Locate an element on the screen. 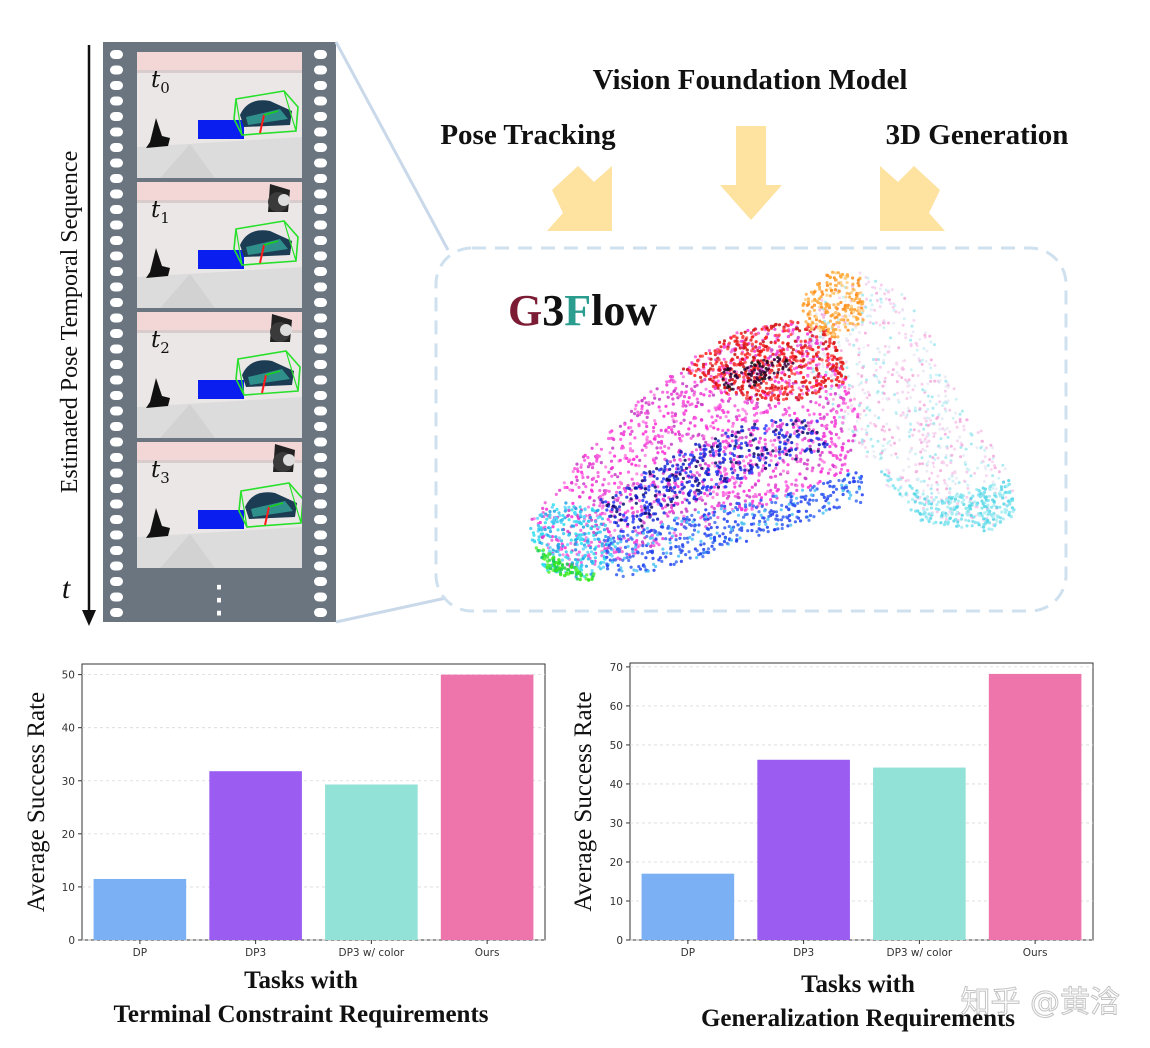 The image size is (1150, 1048). y-tick-label: 70 is located at coordinates (616, 668).